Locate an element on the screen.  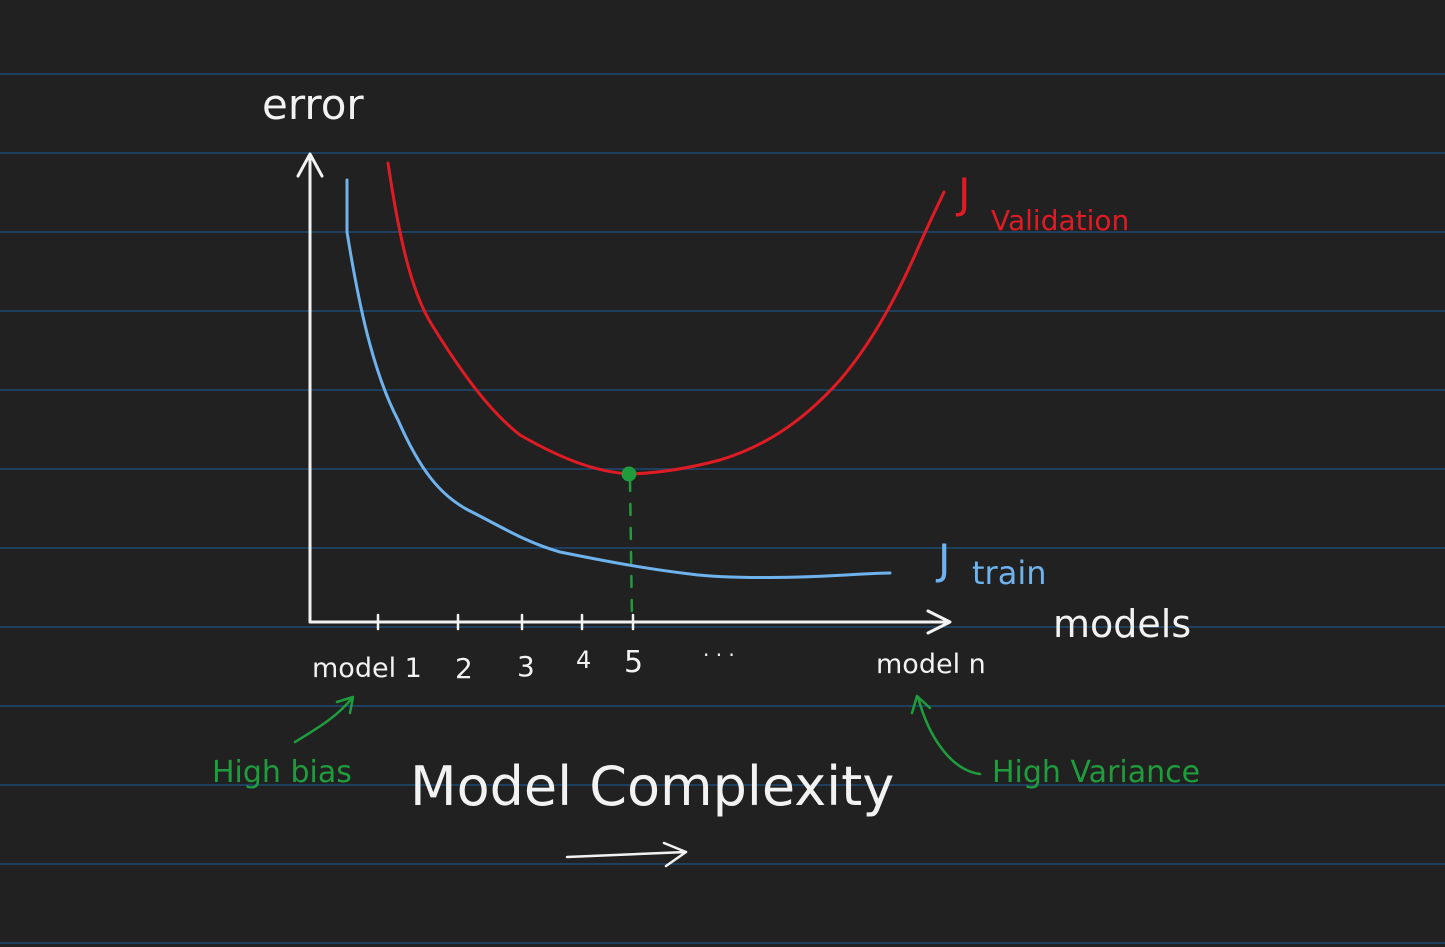
train-subscript-label: train is located at coordinates (1009, 573).